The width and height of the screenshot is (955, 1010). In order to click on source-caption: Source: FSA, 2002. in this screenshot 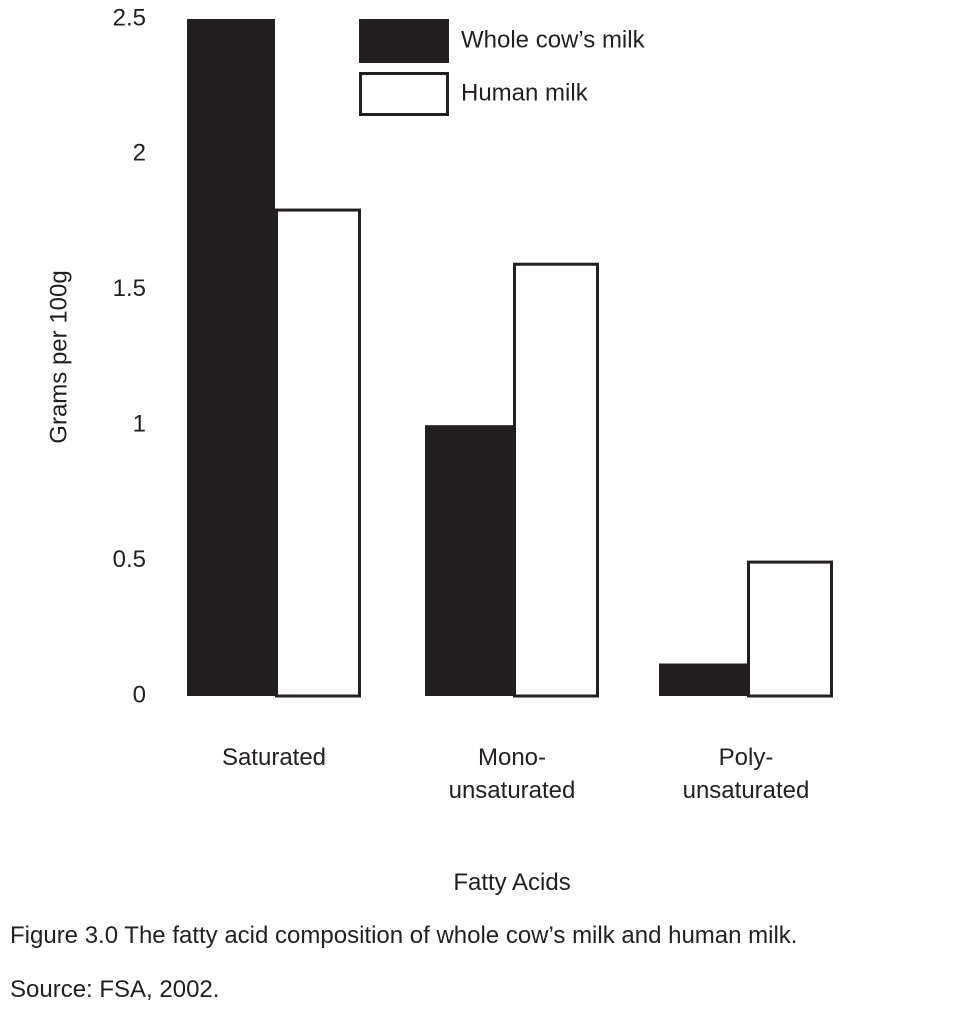, I will do `click(115, 989)`.